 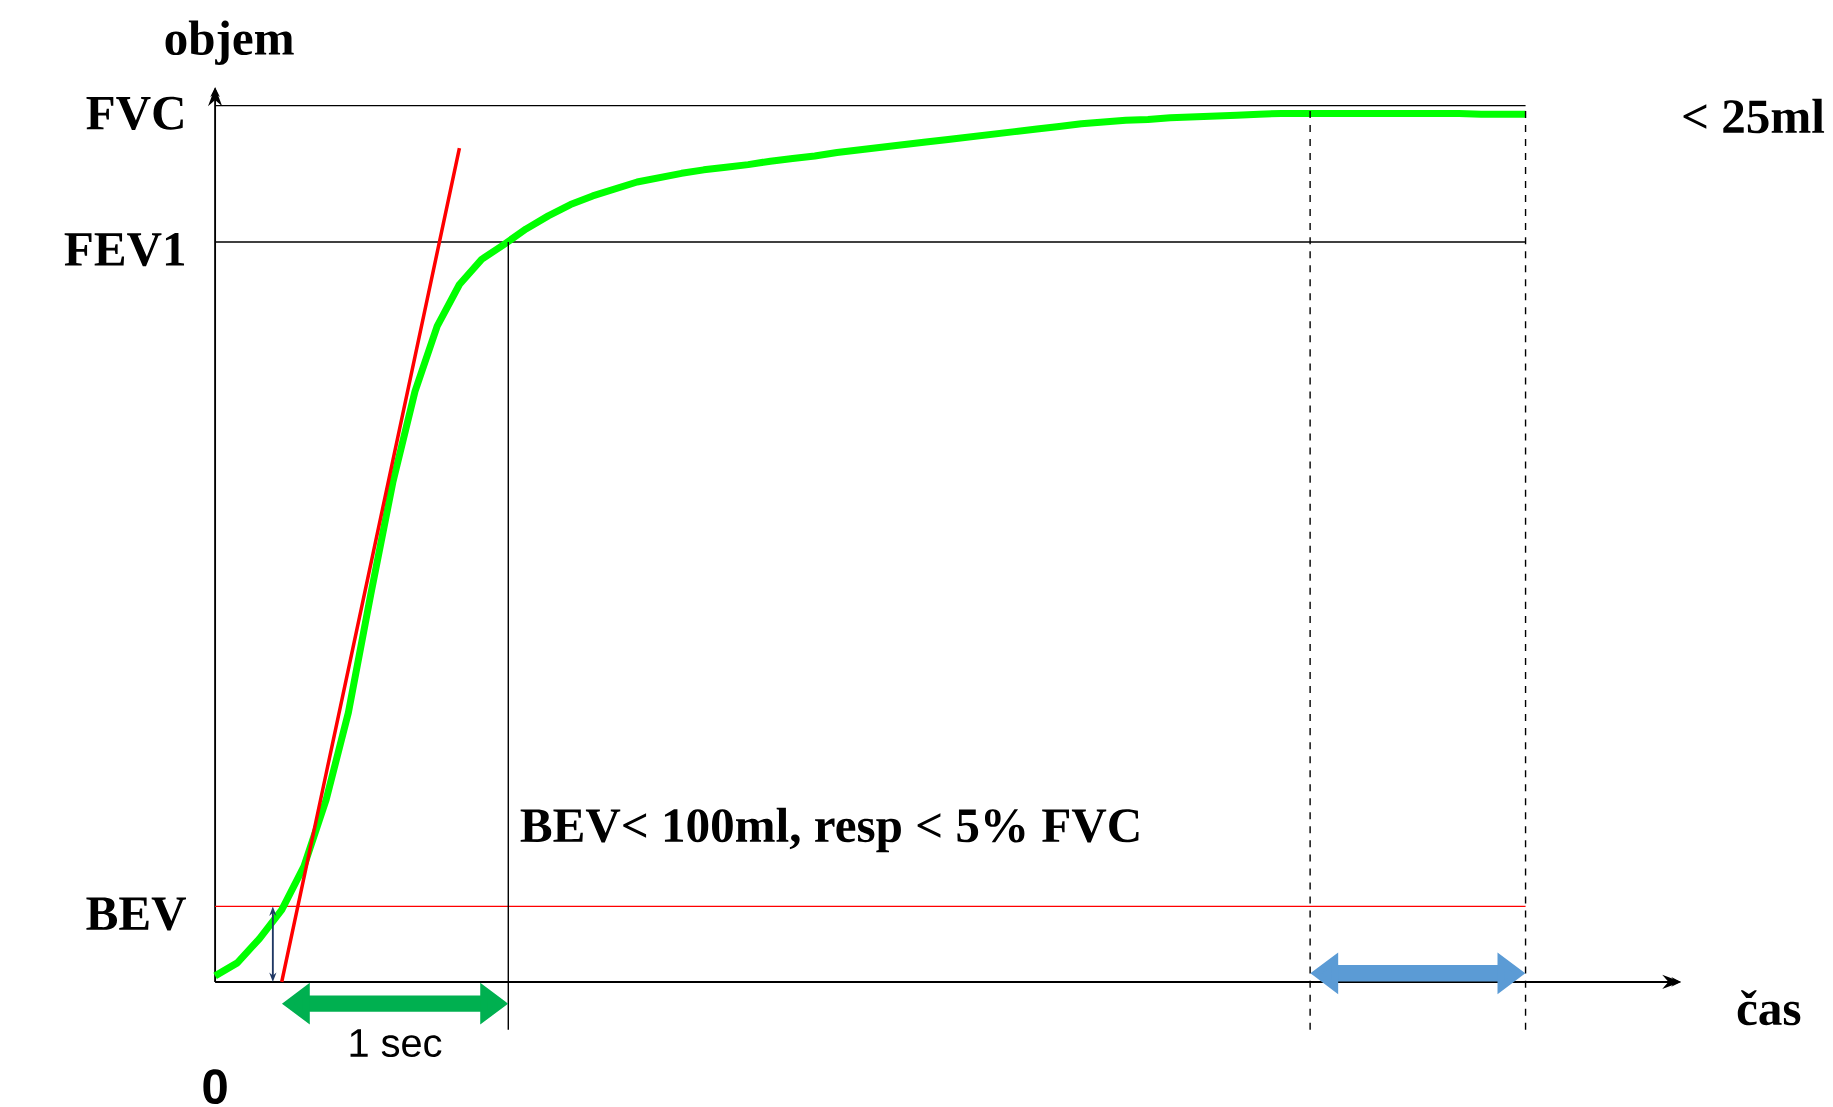 What do you see at coordinates (136, 914) in the screenshot?
I see `ref-line-label: BEV` at bounding box center [136, 914].